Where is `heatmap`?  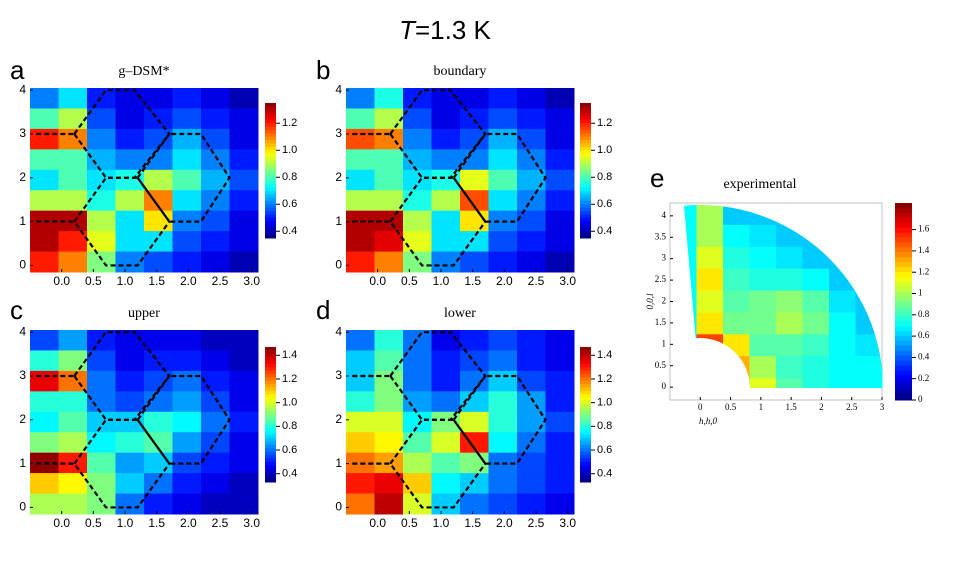 heatmap is located at coordinates (460, 180).